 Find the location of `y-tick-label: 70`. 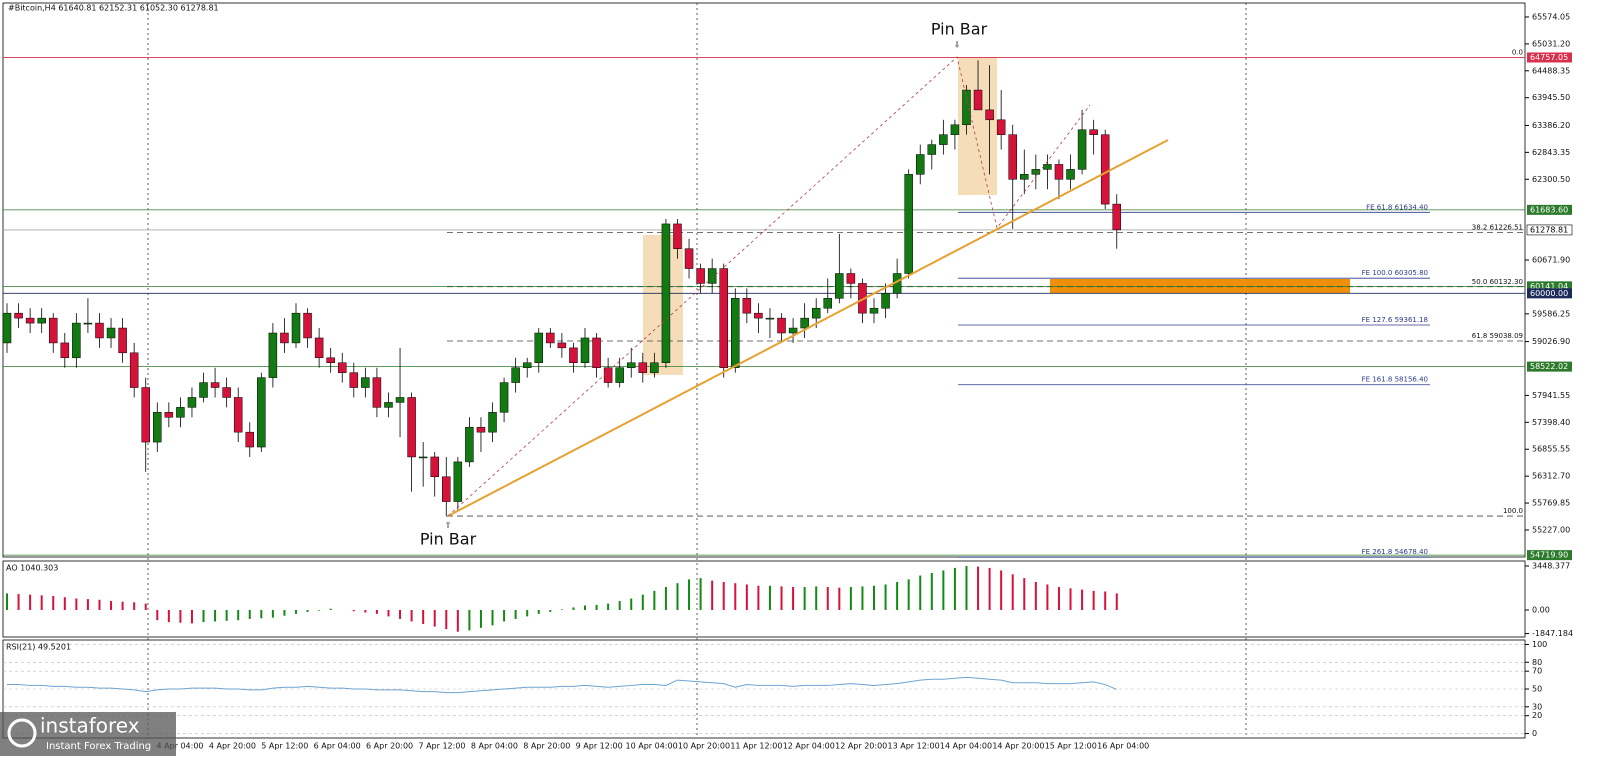

y-tick-label: 70 is located at coordinates (1537, 671).